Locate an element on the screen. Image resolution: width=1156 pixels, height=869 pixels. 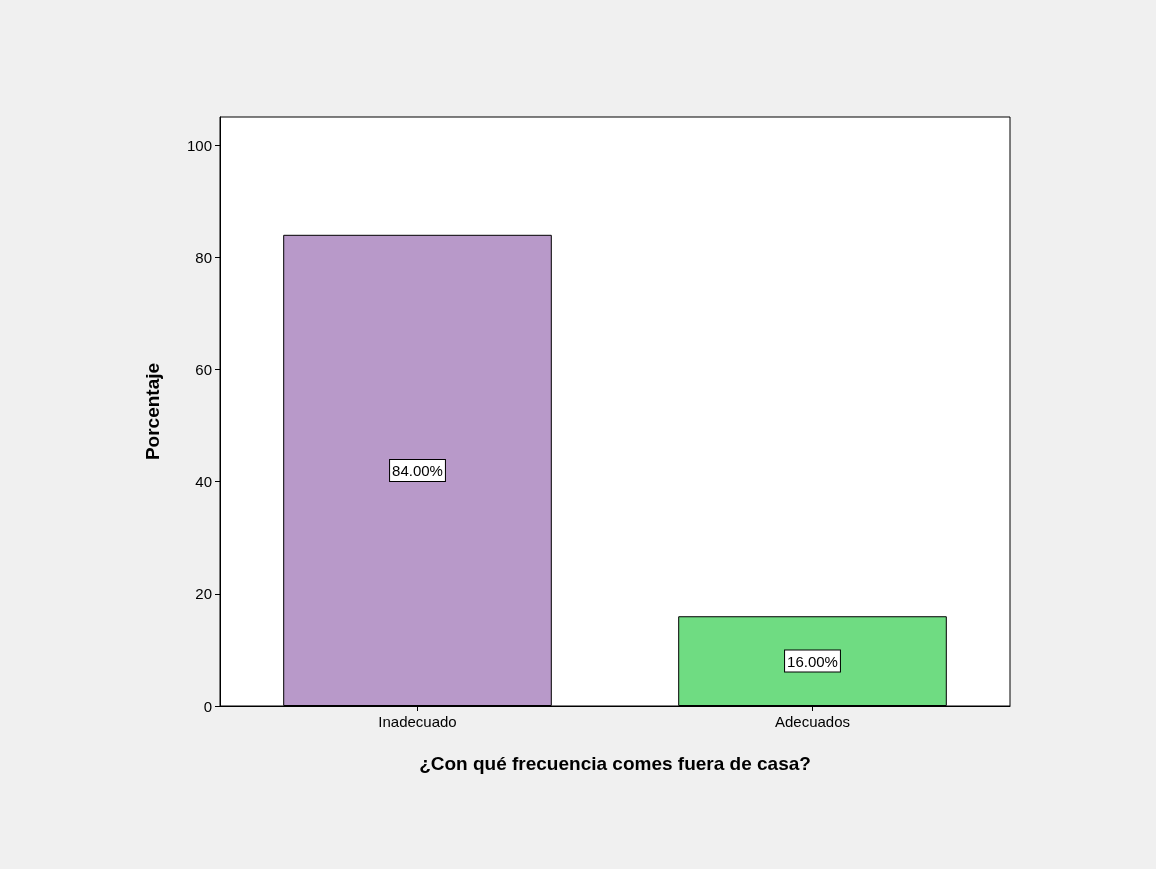
x-tick-label: Adecuados is located at coordinates (812, 721).